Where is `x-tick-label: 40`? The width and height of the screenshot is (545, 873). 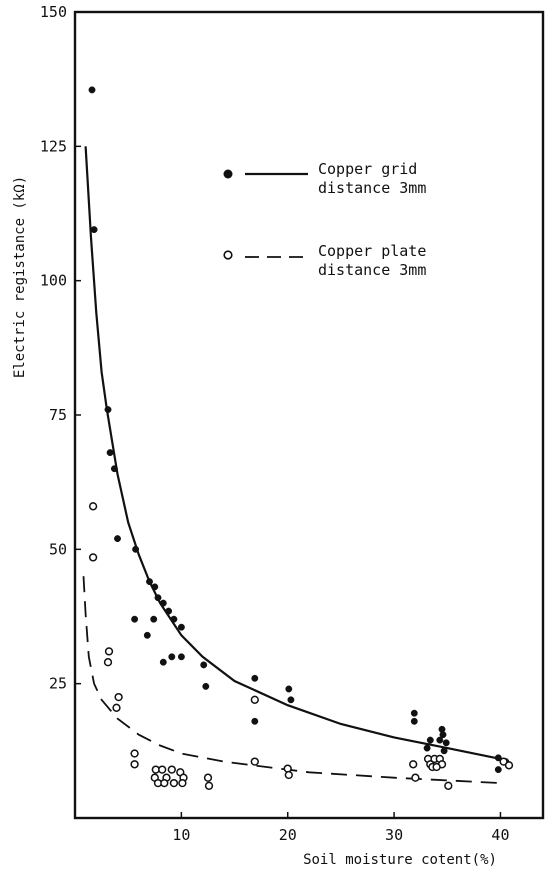
x-tick-label: 40 is located at coordinates (500, 835).